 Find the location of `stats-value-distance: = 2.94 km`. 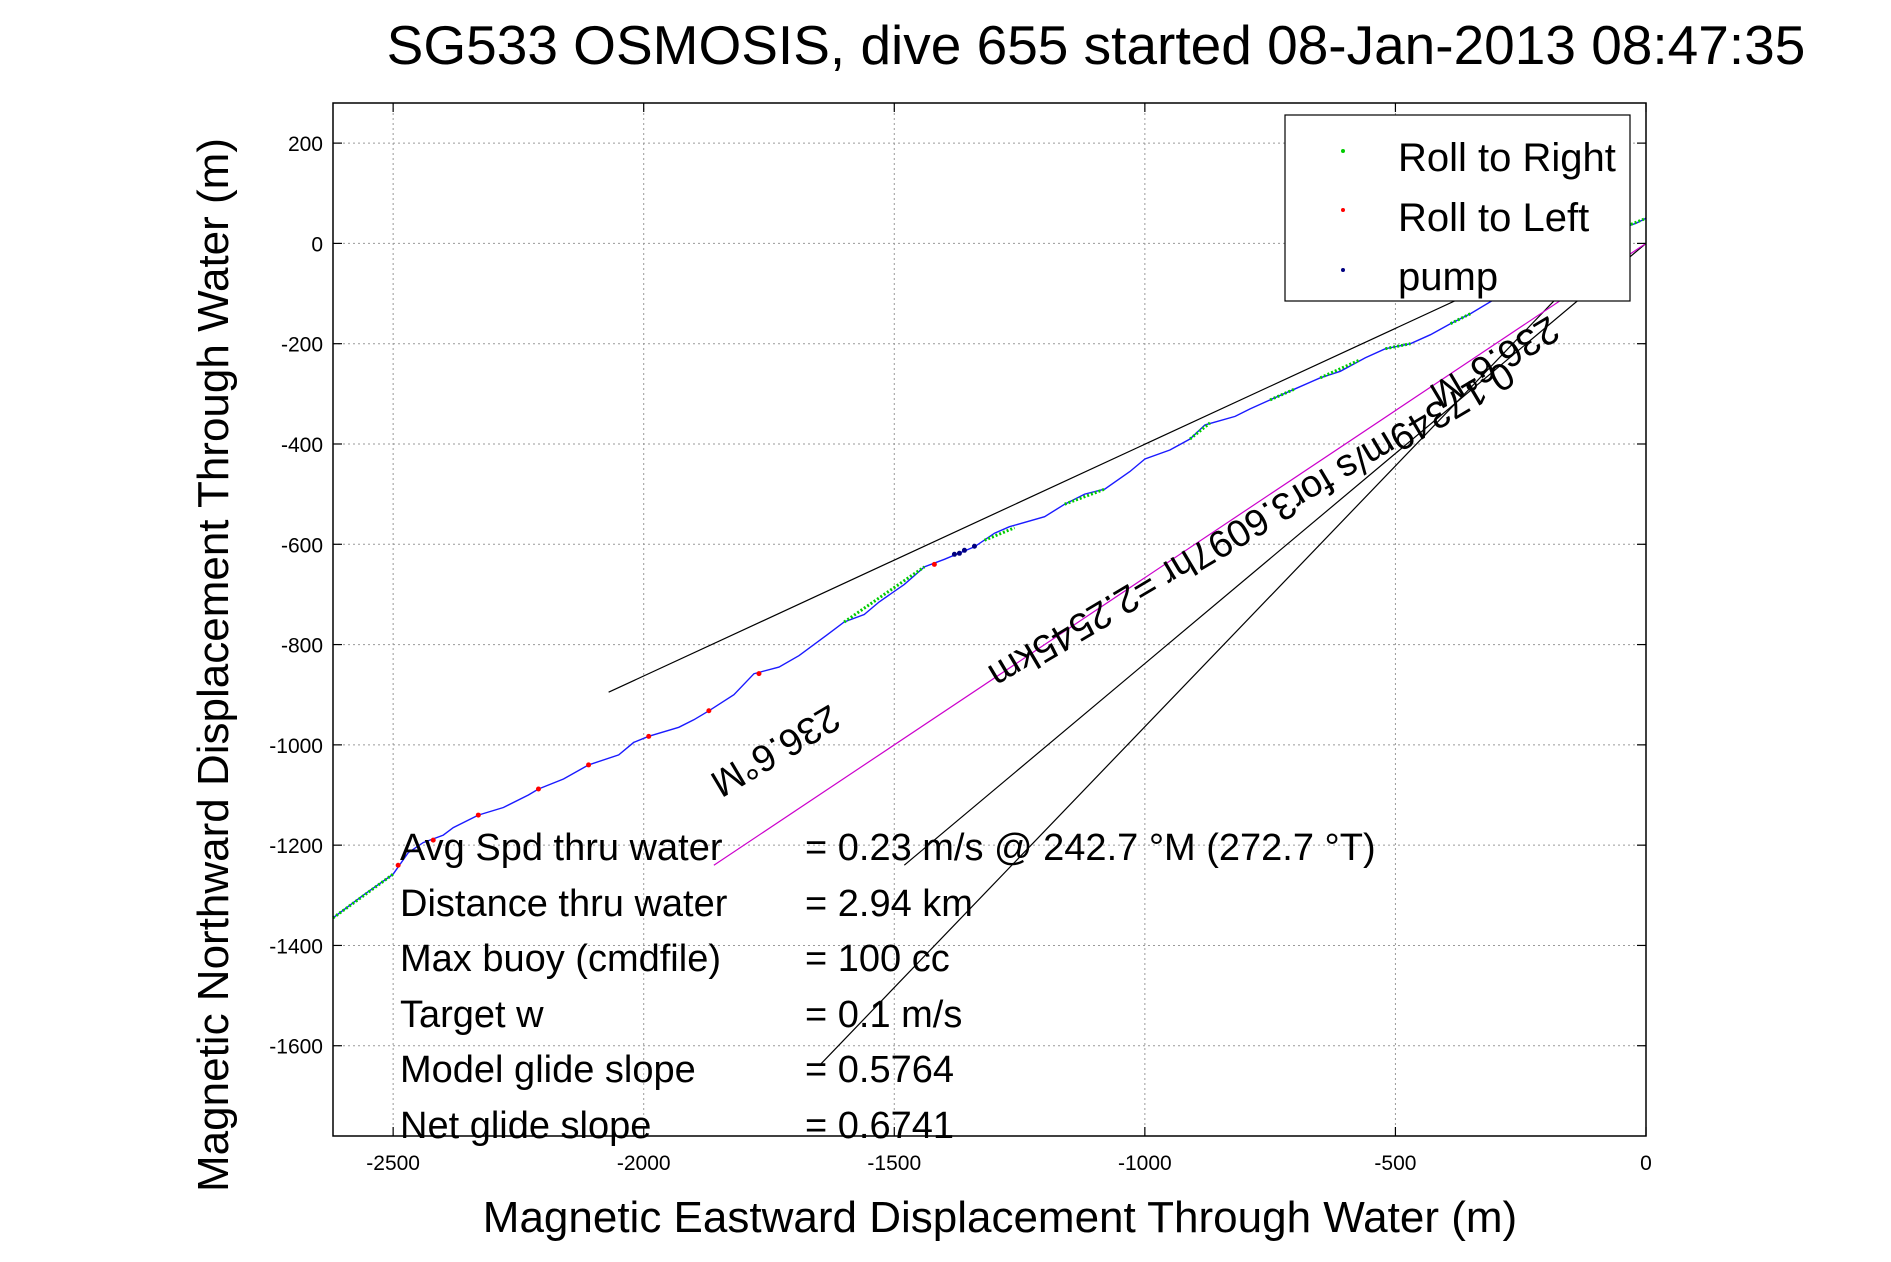

stats-value-distance: = 2.94 km is located at coordinates (889, 904).